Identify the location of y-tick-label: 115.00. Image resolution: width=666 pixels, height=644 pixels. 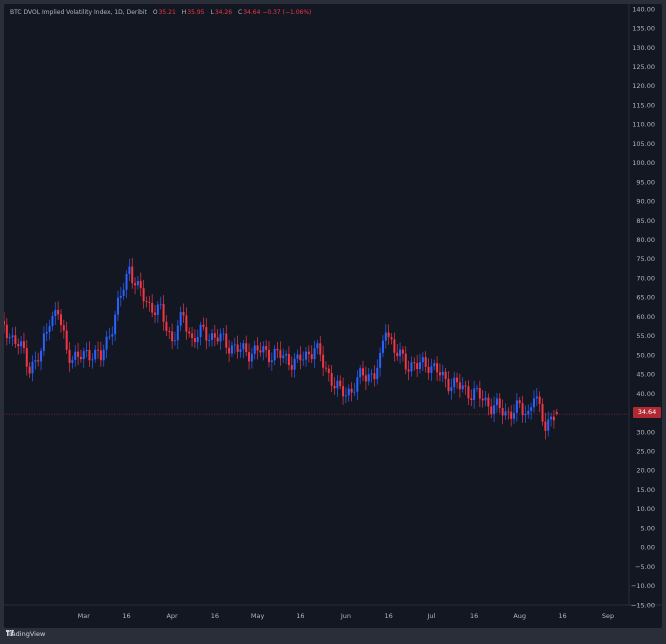
(643, 105).